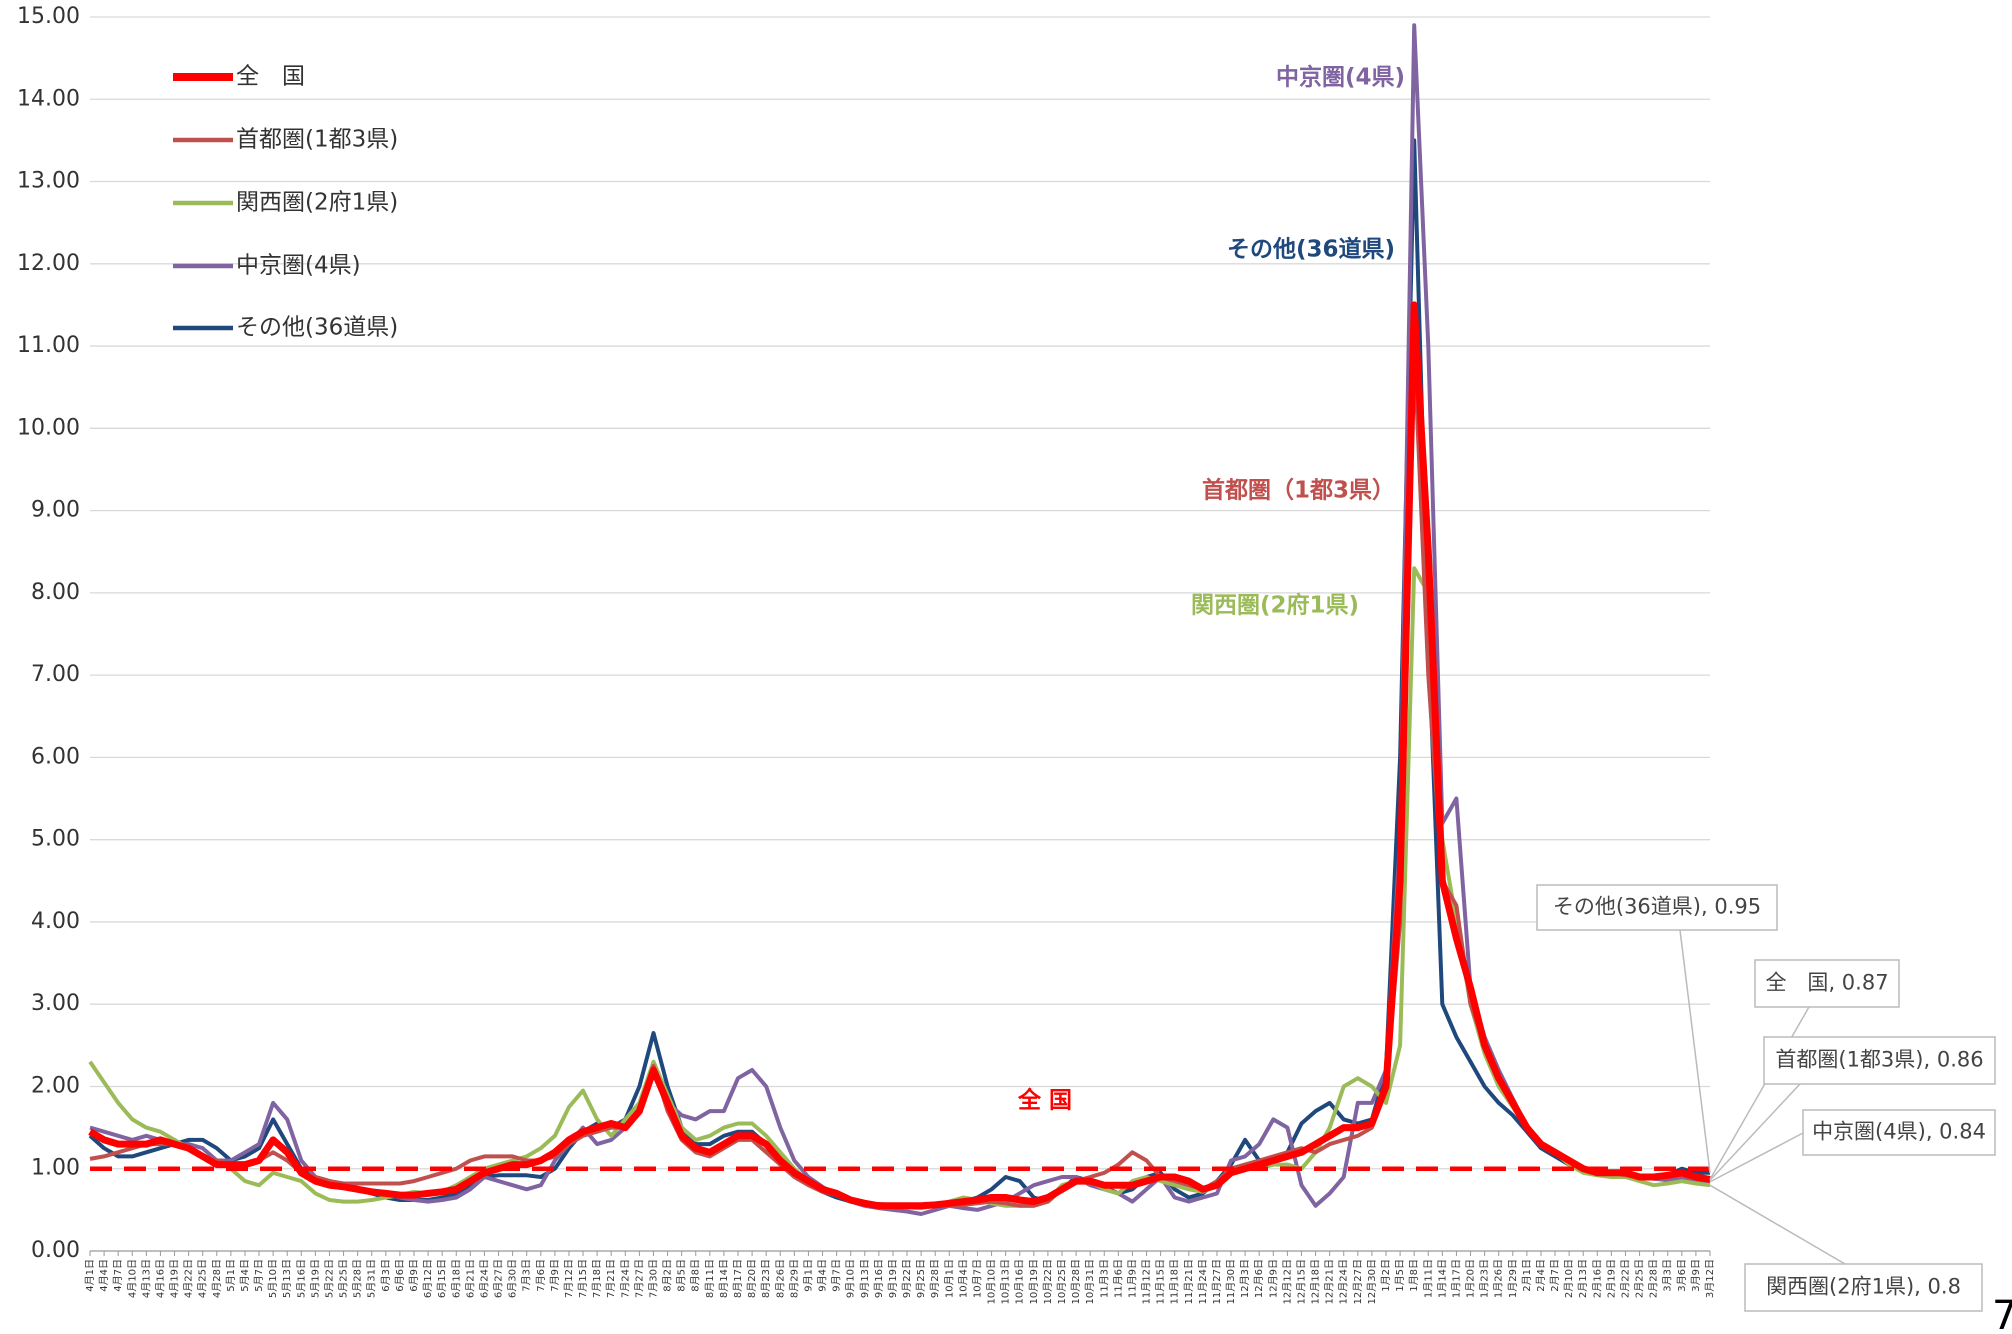 This screenshot has width=2012, height=1334. I want to click on x-tick-label: 2月1日, so click(1527, 1275).